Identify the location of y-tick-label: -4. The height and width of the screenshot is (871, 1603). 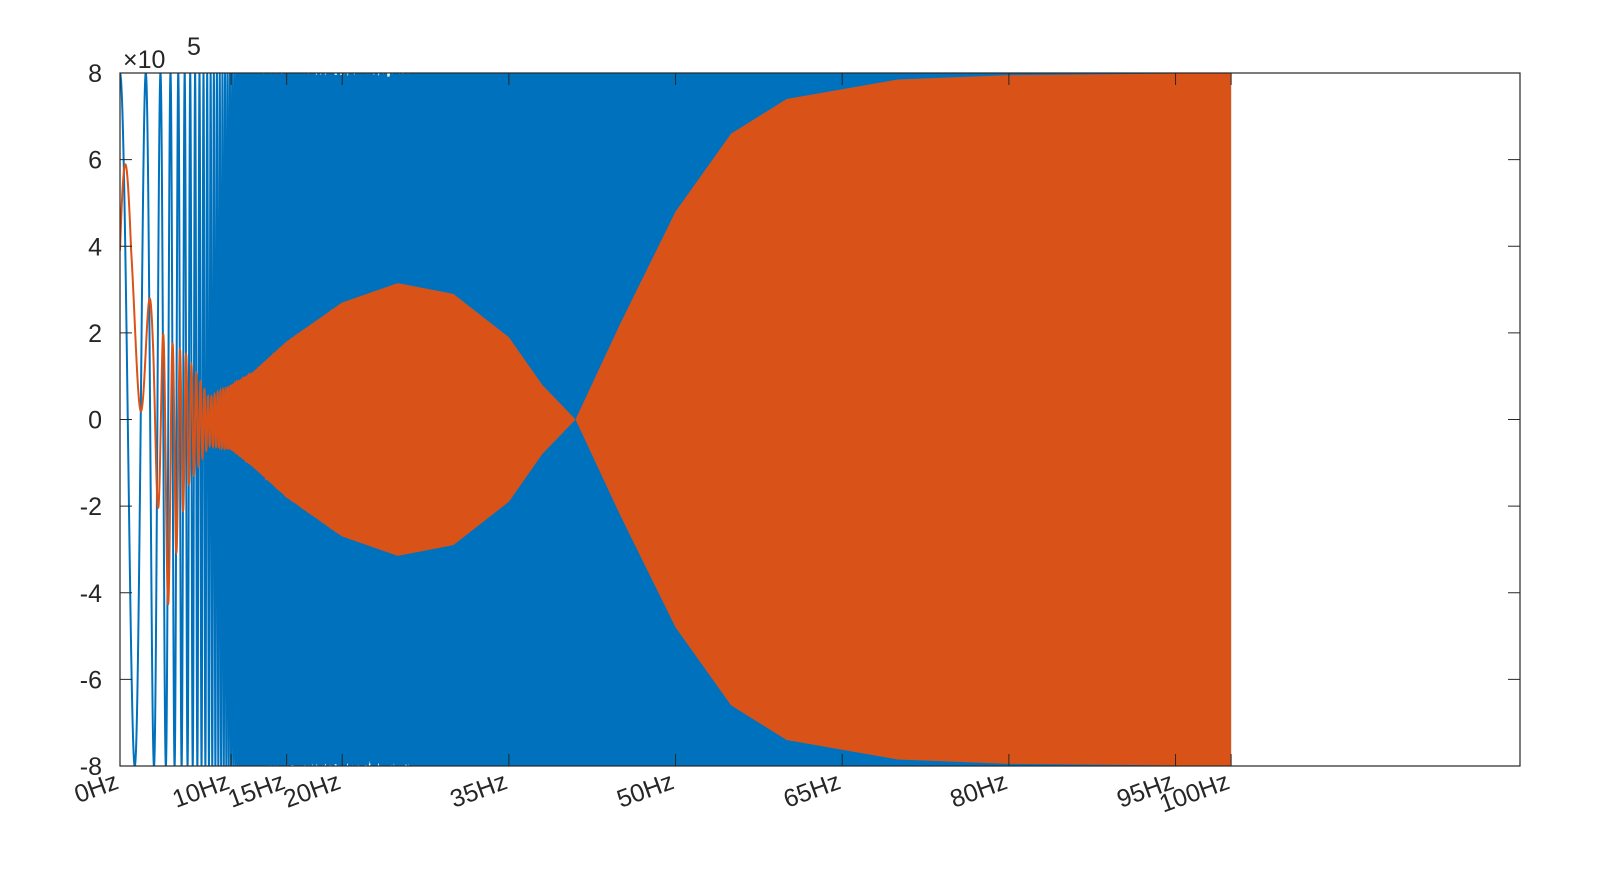
(91, 594).